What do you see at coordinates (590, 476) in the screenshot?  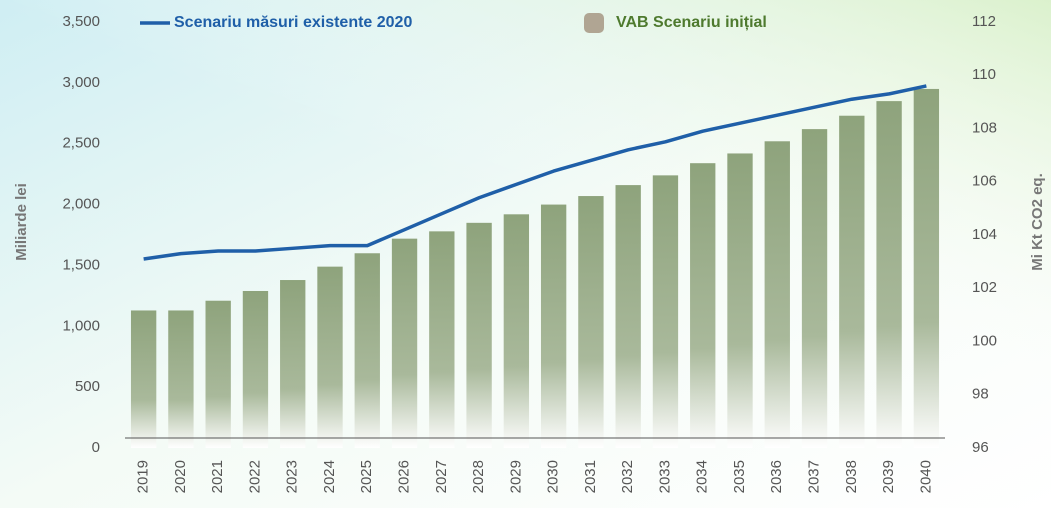 I see `x-tick-label: 2031` at bounding box center [590, 476].